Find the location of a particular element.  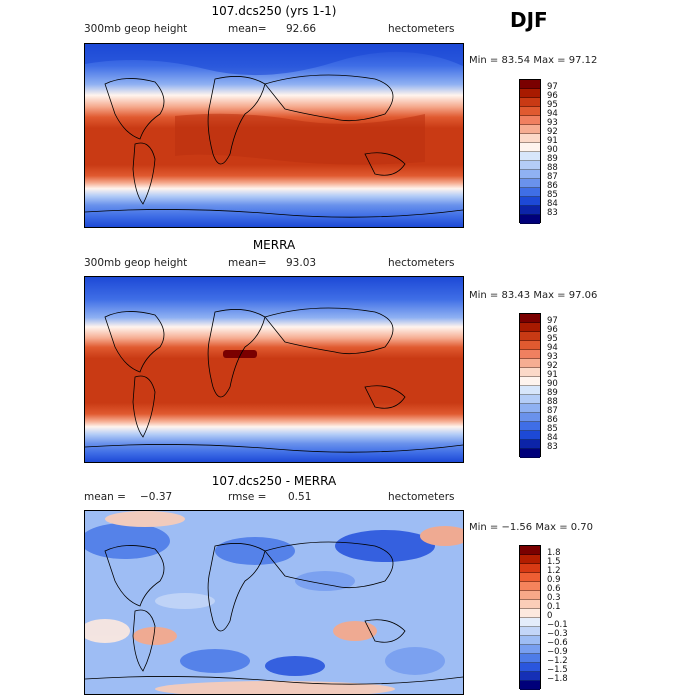

panel1-max-label: Max = is located at coordinates (549, 60).